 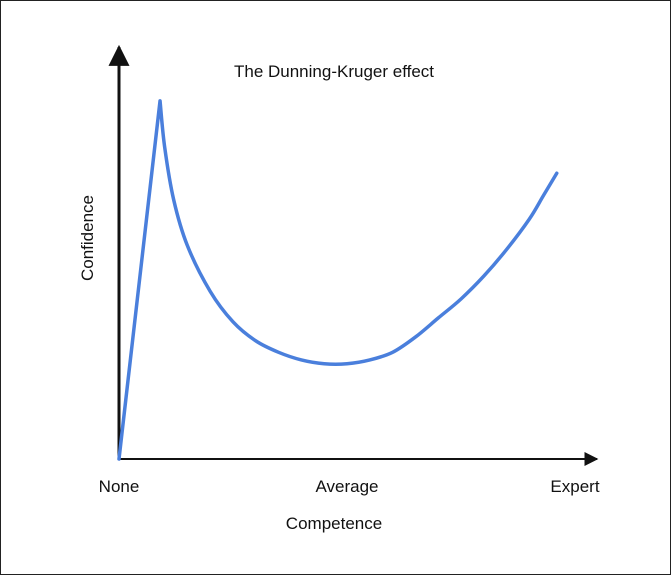 I want to click on x-tick-label: None, so click(x=119, y=486).